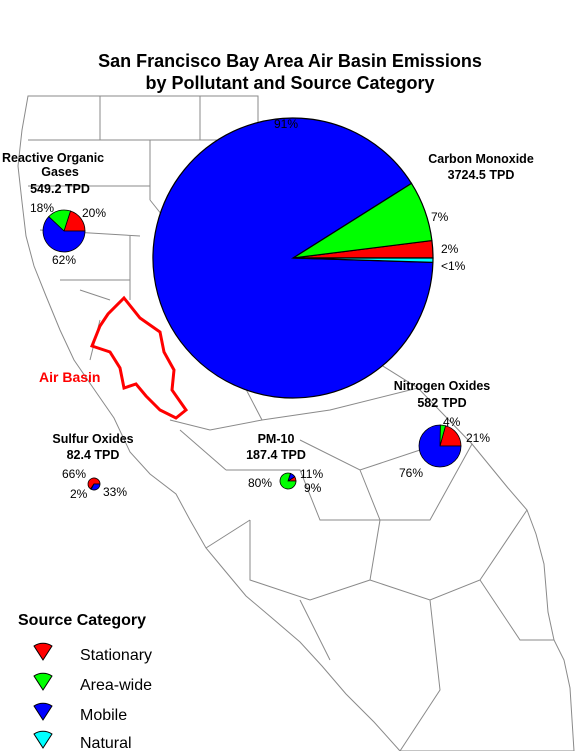 This screenshot has height=751, width=580. Describe the element at coordinates (64, 260) in the screenshot. I see `rog-mobile-pct: 62%` at that location.